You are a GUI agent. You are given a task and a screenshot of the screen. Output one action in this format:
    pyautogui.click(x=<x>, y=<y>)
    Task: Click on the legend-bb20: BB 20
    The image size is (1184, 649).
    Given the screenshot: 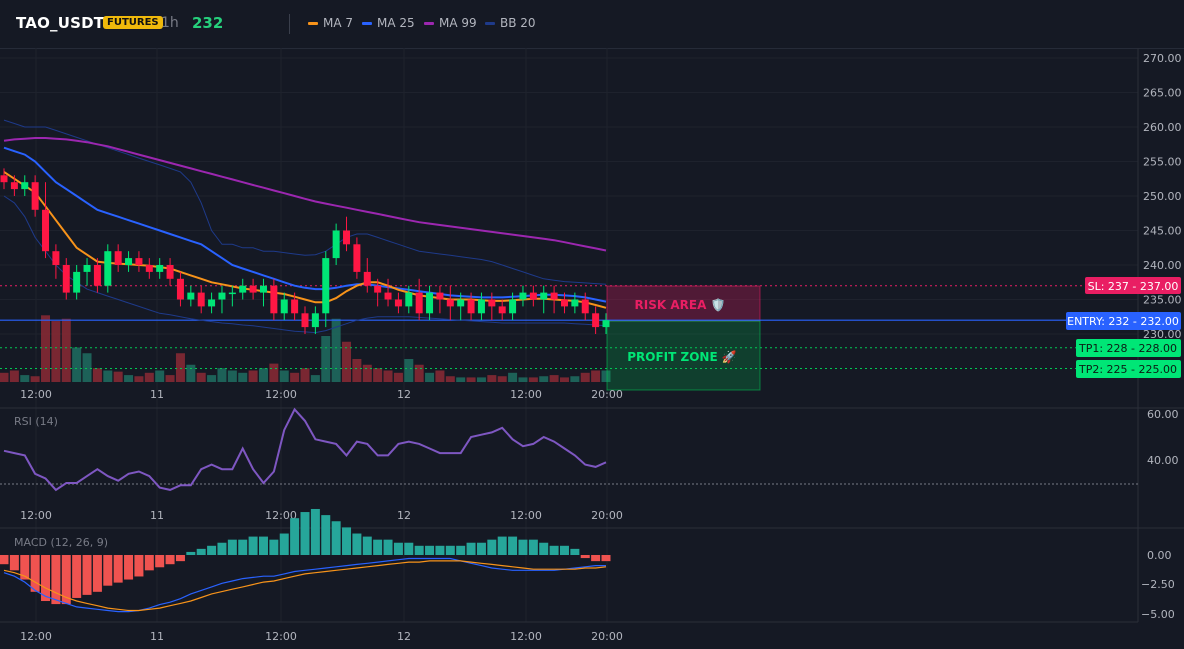 What is the action you would take?
    pyautogui.click(x=510, y=23)
    